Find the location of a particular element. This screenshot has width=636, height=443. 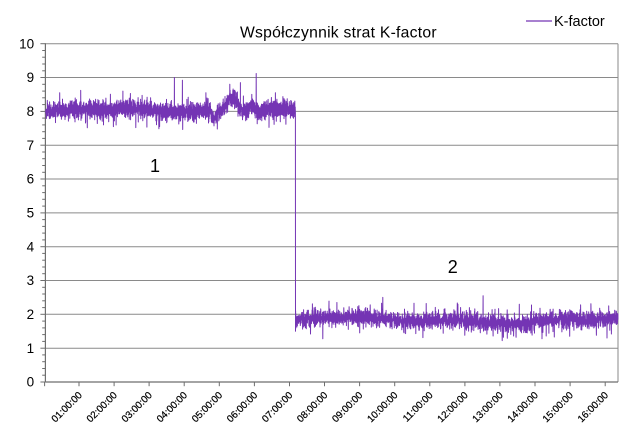

svg-text: 9 is located at coordinates (31, 77).